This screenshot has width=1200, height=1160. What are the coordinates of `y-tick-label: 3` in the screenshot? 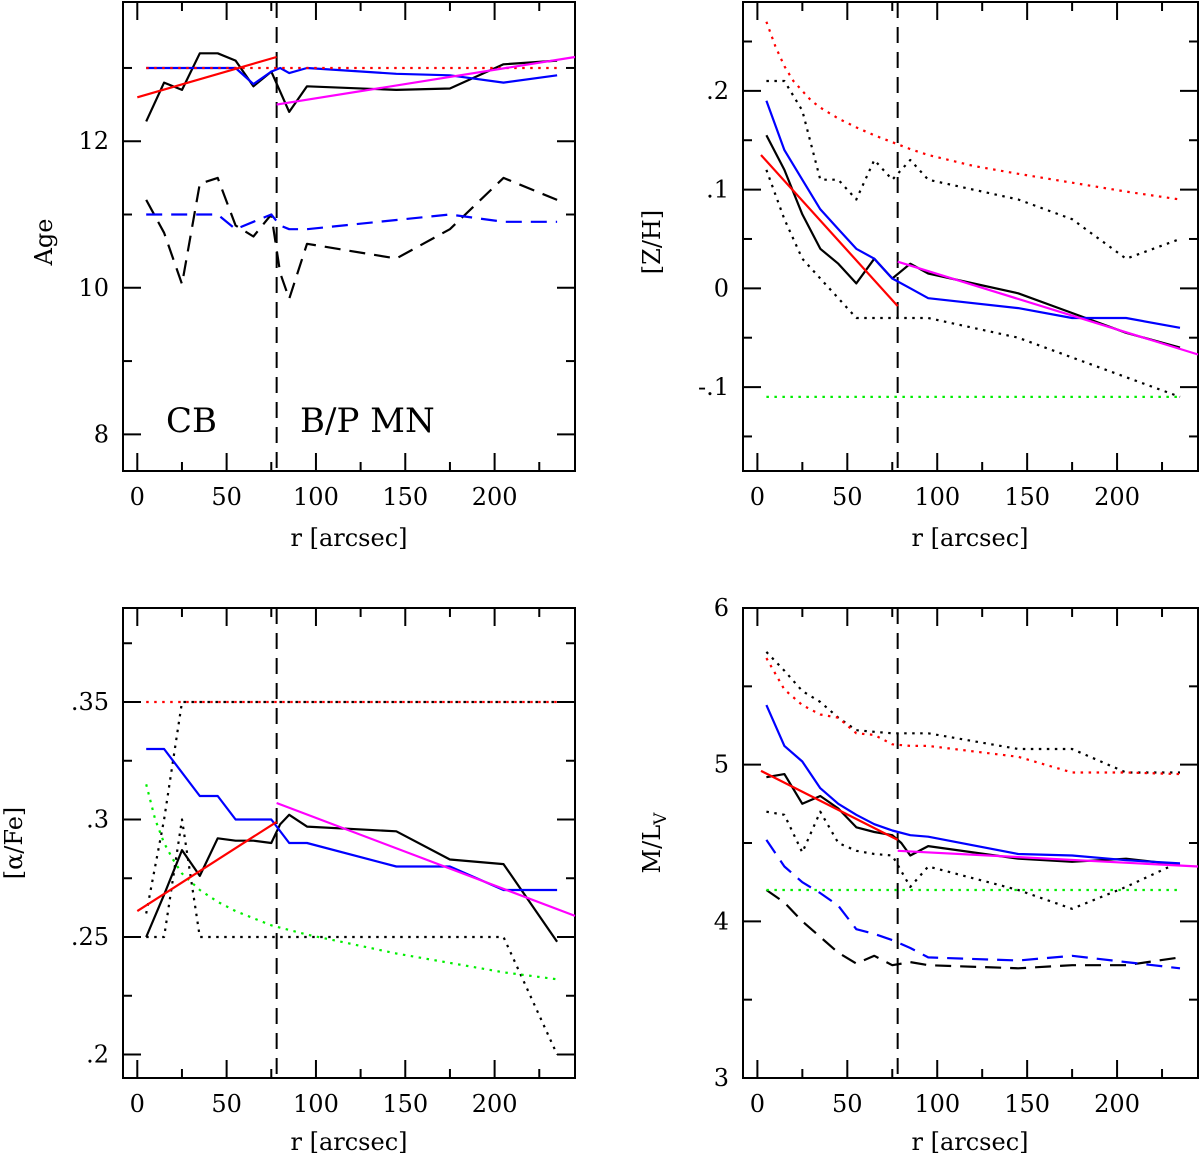 It's located at (721, 1078).